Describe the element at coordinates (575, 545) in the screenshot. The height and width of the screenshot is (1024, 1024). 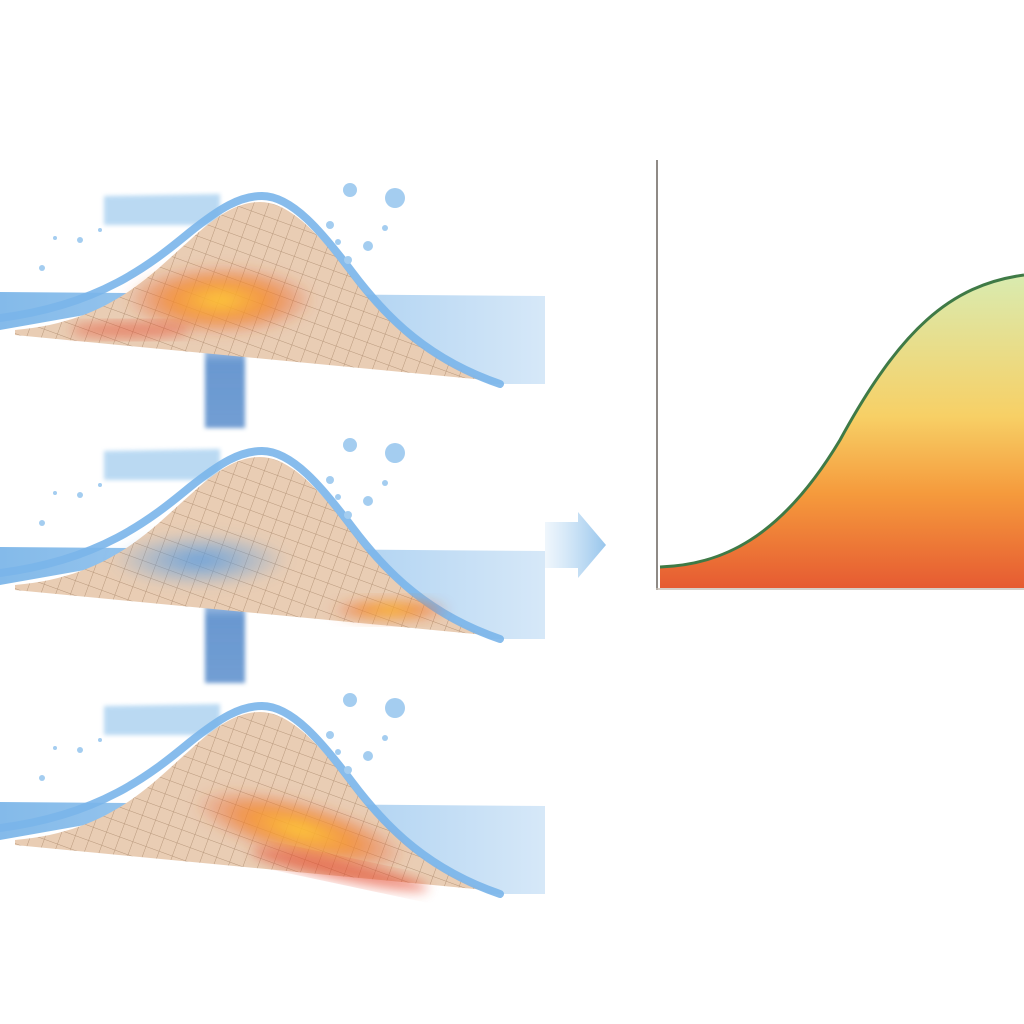
I see `arrow` at that location.